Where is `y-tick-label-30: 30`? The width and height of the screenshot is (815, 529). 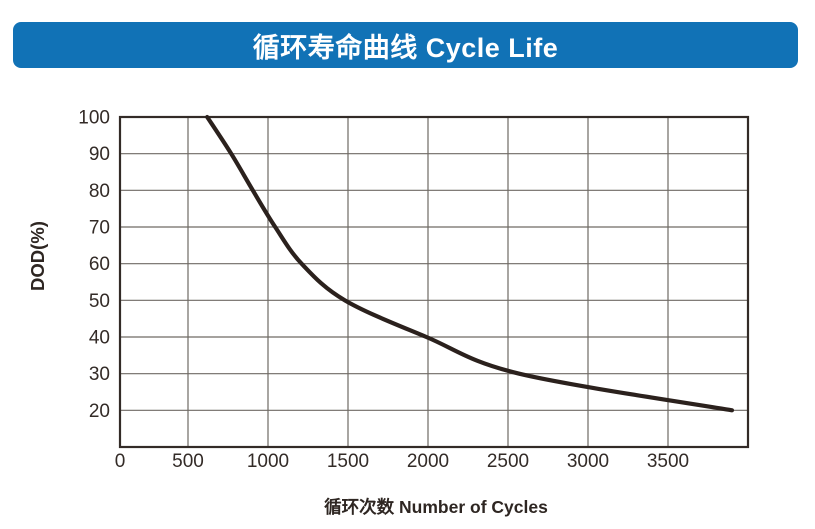
y-tick-label-30: 30 is located at coordinates (99, 374).